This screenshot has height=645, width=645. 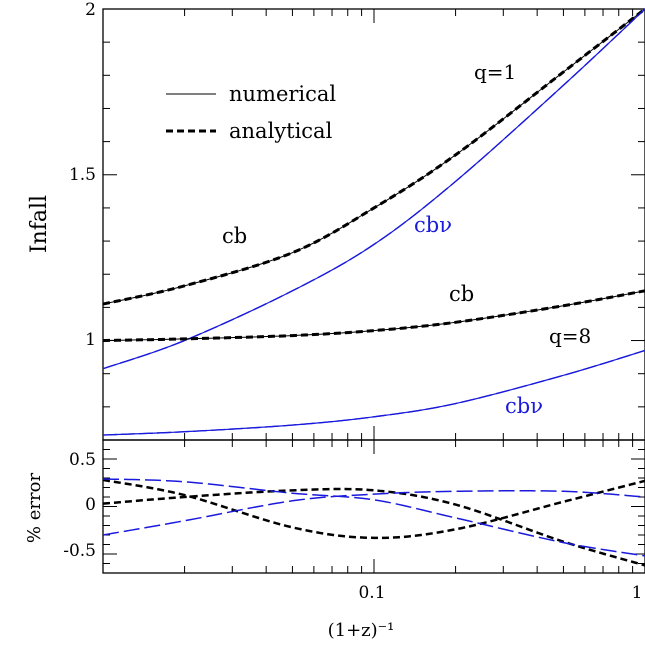 What do you see at coordinates (34, 508) in the screenshot?
I see `y-axis-label-error: % error` at bounding box center [34, 508].